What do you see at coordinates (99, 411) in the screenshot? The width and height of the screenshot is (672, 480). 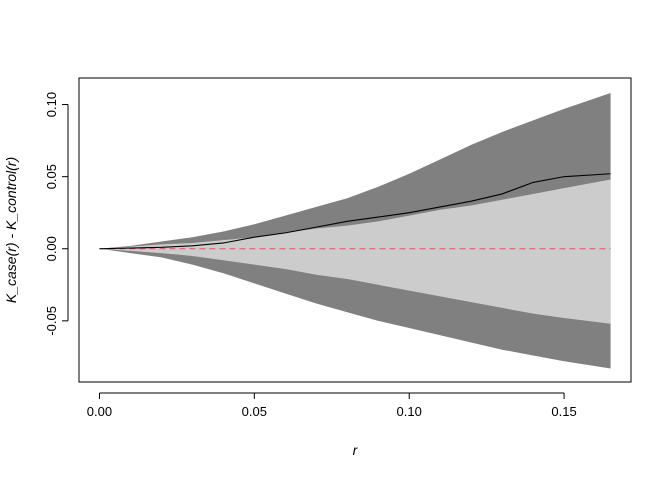 I see `x-tick-label: 0.00` at bounding box center [99, 411].